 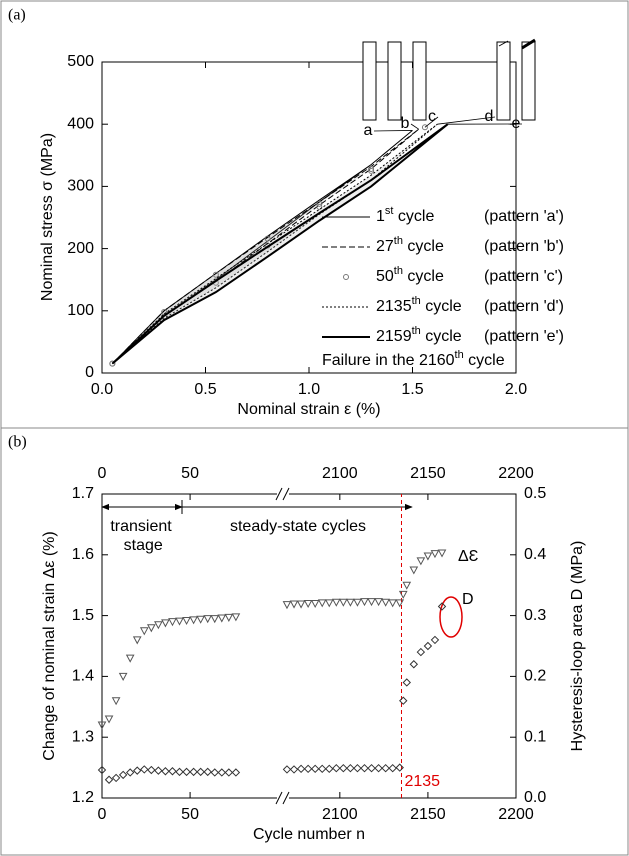 What do you see at coordinates (47, 217) in the screenshot?
I see `y-axis-title: Nominal stress σ (MPa)` at bounding box center [47, 217].